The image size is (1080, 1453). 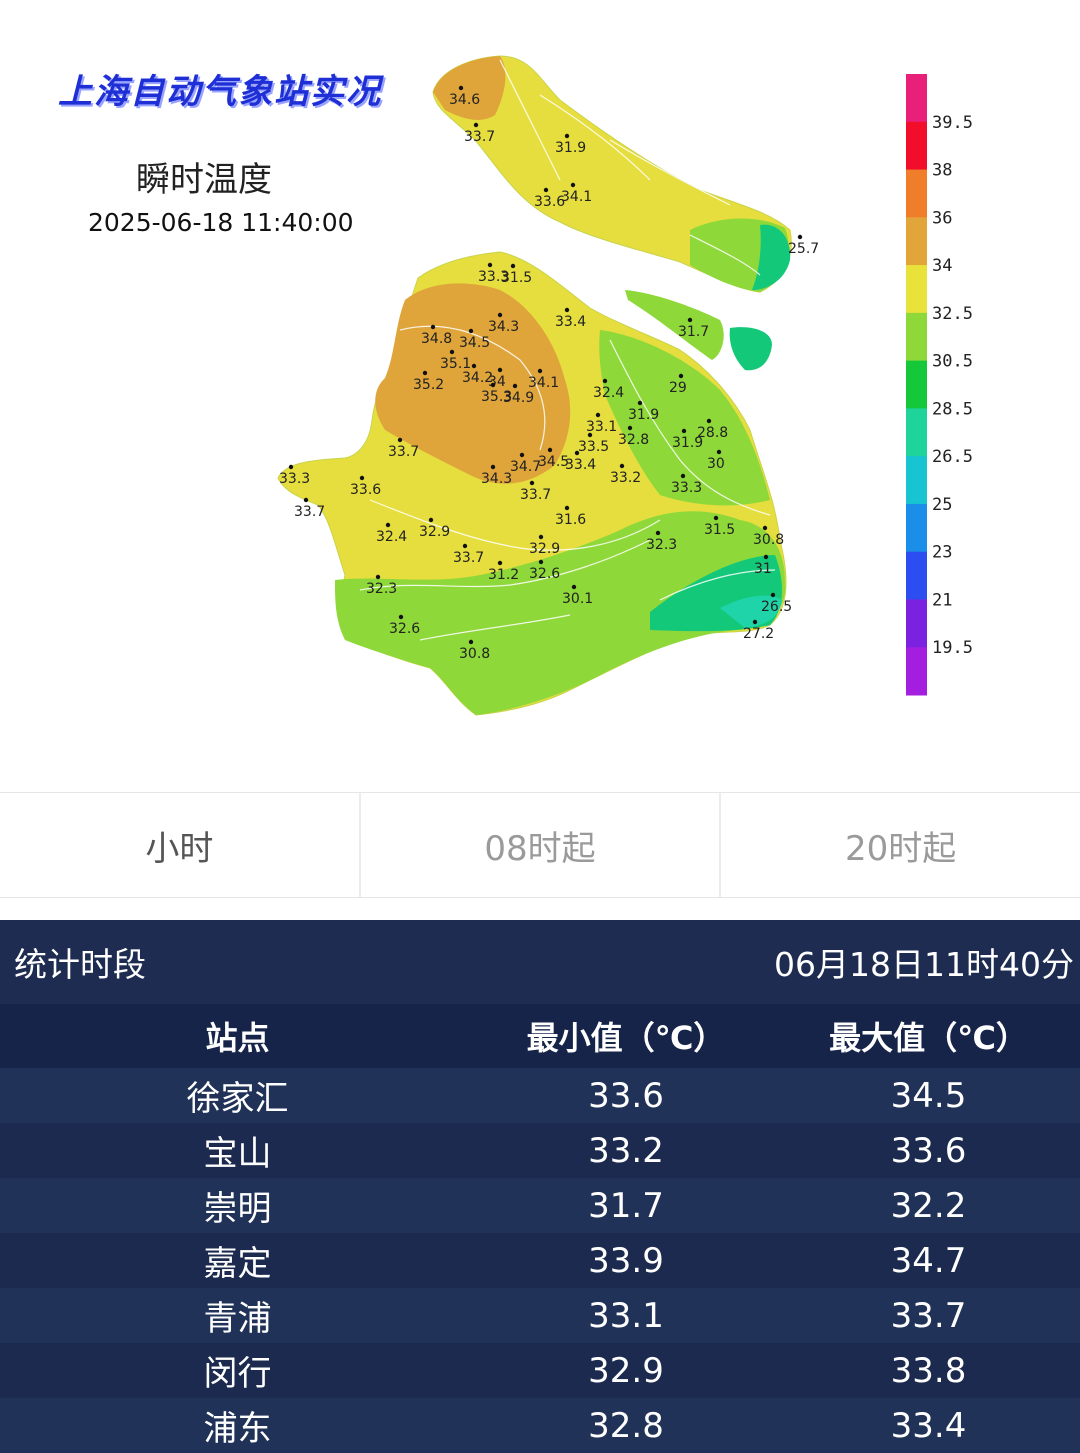 I want to click on table-row: 浦东 32.8 33.4, so click(x=540, y=1425).